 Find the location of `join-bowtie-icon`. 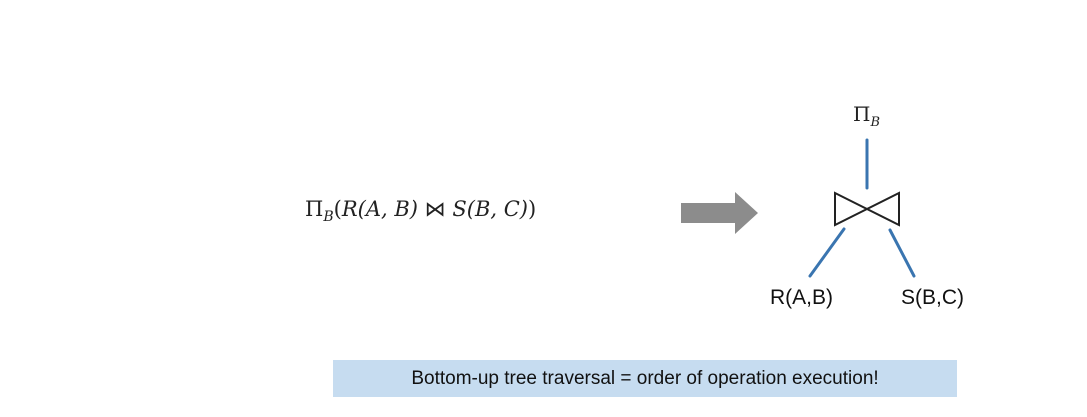

join-bowtie-icon is located at coordinates (867, 209).